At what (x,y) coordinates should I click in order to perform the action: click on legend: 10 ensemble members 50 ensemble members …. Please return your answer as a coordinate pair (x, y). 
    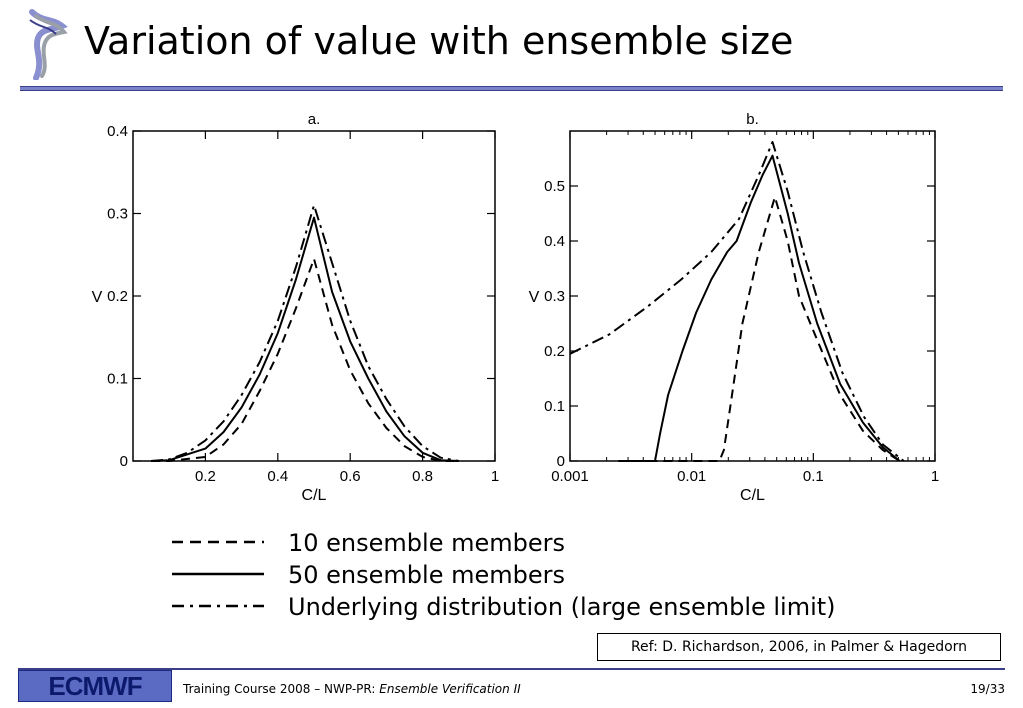
    Looking at the image, I should click on (552, 576).